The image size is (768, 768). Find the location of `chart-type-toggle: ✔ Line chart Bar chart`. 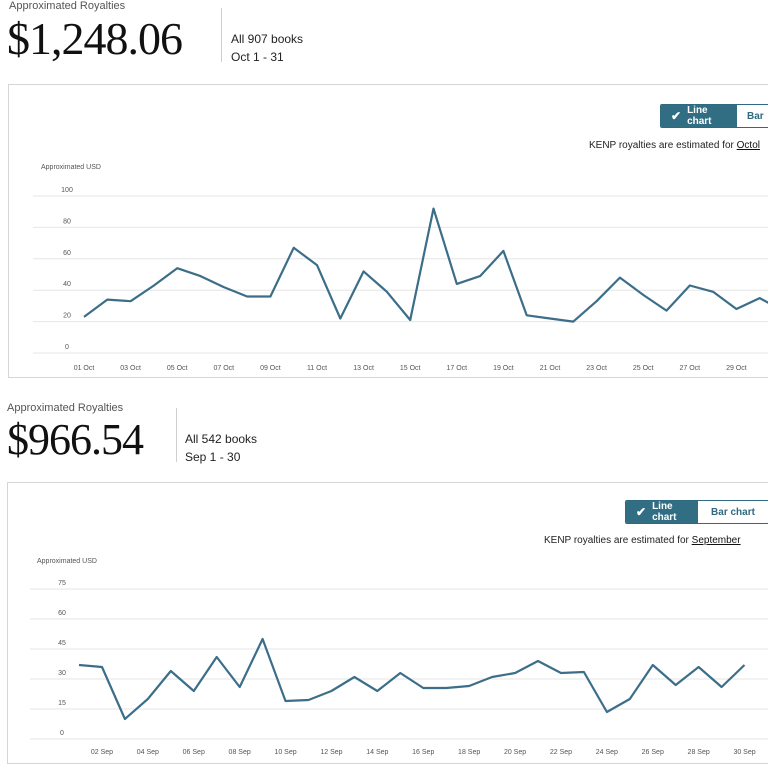

chart-type-toggle: ✔ Line chart Bar chart is located at coordinates (696, 512).